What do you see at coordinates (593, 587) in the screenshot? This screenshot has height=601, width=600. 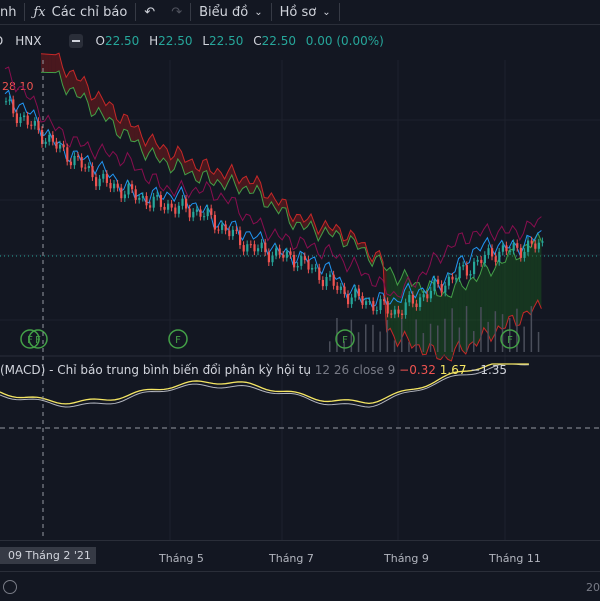 I see `bottom-right-label: 20` at bounding box center [593, 587].